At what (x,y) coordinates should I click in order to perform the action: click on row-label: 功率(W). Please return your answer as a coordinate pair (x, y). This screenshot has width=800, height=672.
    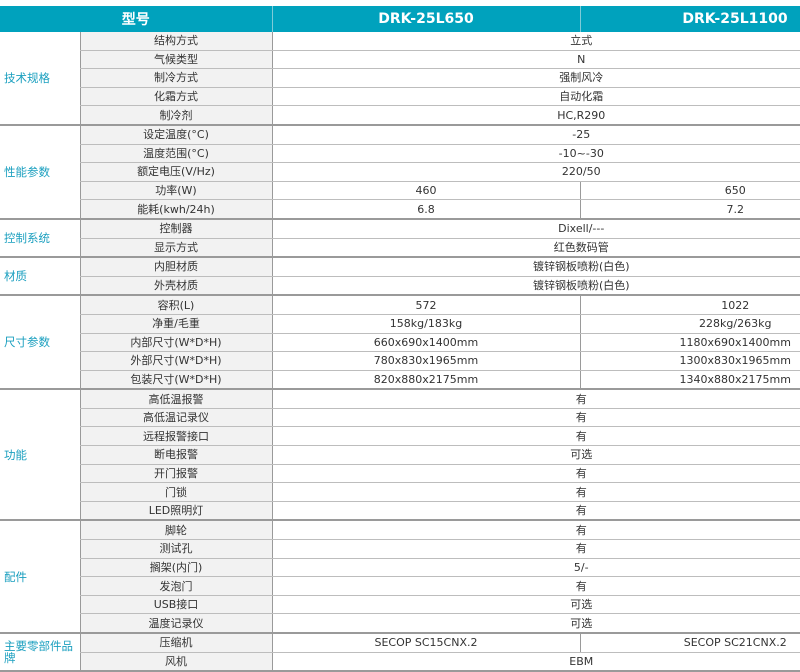
    Looking at the image, I should click on (175, 191).